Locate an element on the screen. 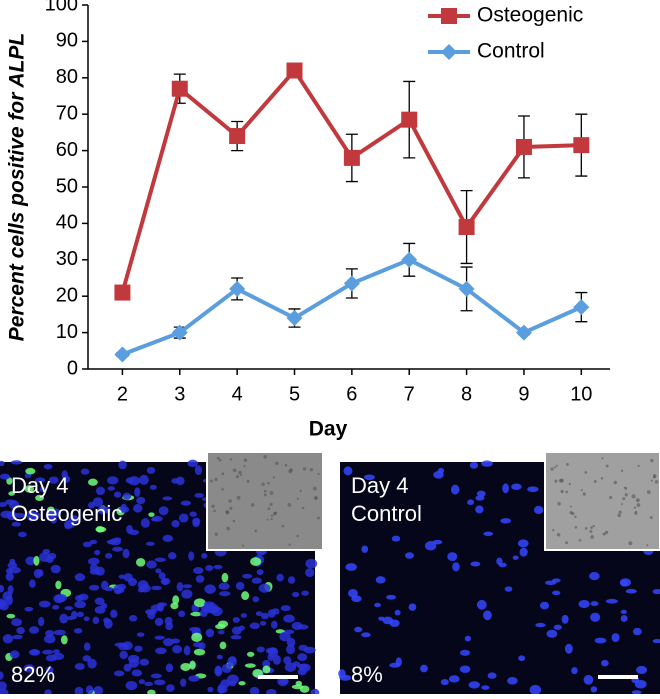 The height and width of the screenshot is (699, 660). y-axis-label: Percent cells positive for ALPL is located at coordinates (17, 187).